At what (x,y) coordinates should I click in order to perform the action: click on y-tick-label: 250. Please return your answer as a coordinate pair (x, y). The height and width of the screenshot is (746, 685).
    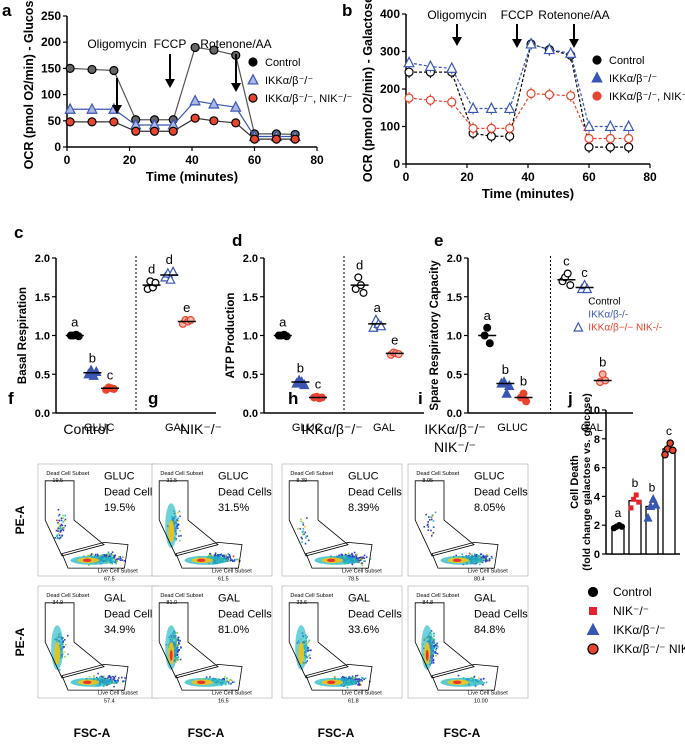
    Looking at the image, I should click on (51, 16).